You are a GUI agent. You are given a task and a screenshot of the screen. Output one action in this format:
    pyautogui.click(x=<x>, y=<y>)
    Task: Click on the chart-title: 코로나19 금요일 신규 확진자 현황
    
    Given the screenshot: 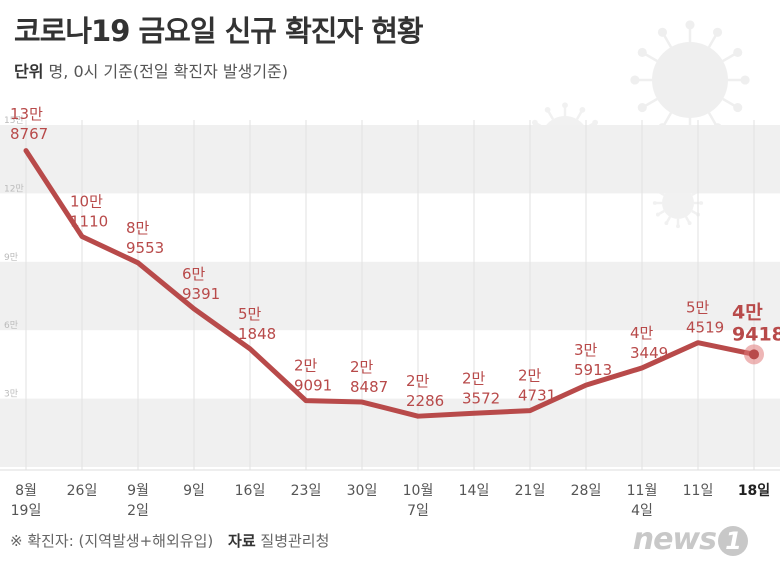 What is the action you would take?
    pyautogui.click(x=219, y=31)
    